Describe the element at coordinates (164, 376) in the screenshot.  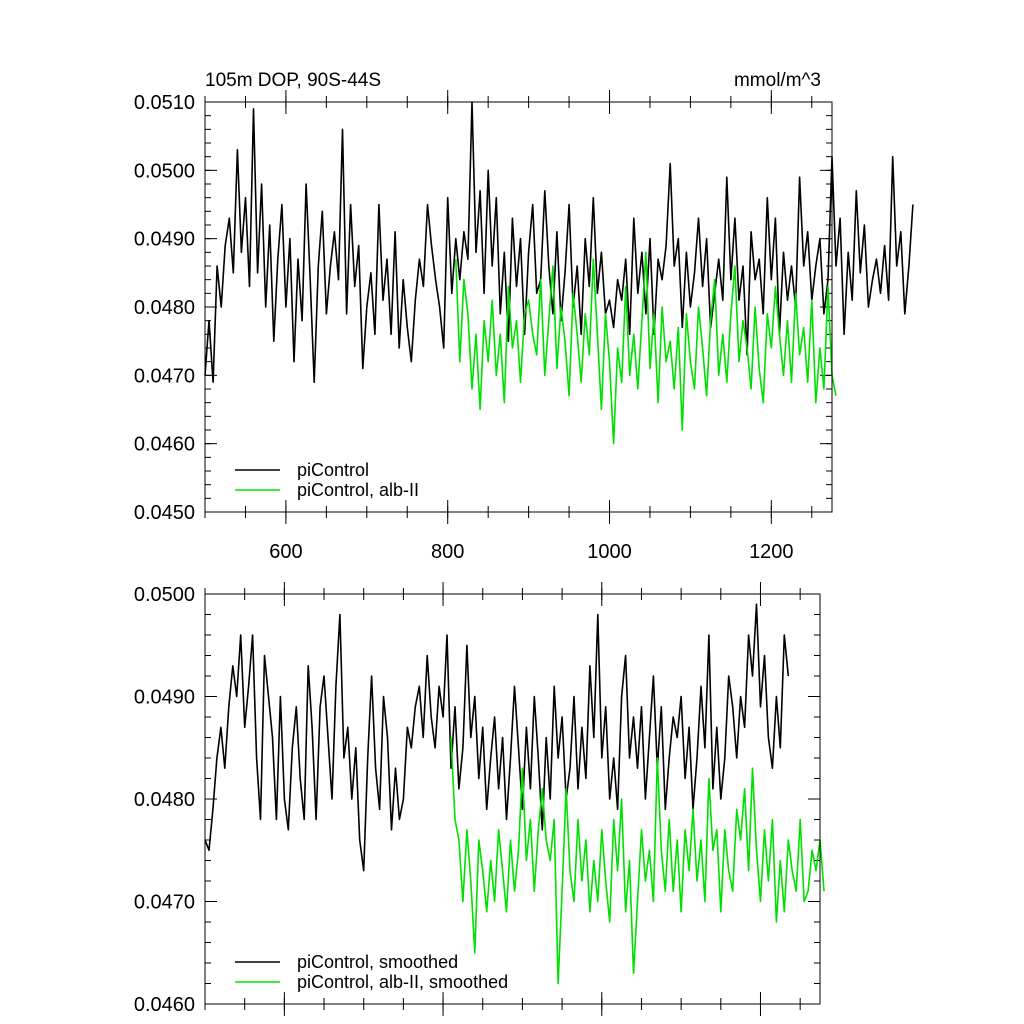
I see `top-y-tick-label: 0.0470` at that location.